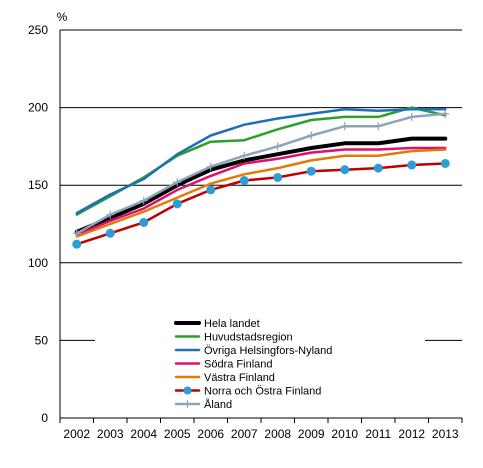 The width and height of the screenshot is (483, 468). I want to click on x-tick-label: 2004, so click(143, 434).